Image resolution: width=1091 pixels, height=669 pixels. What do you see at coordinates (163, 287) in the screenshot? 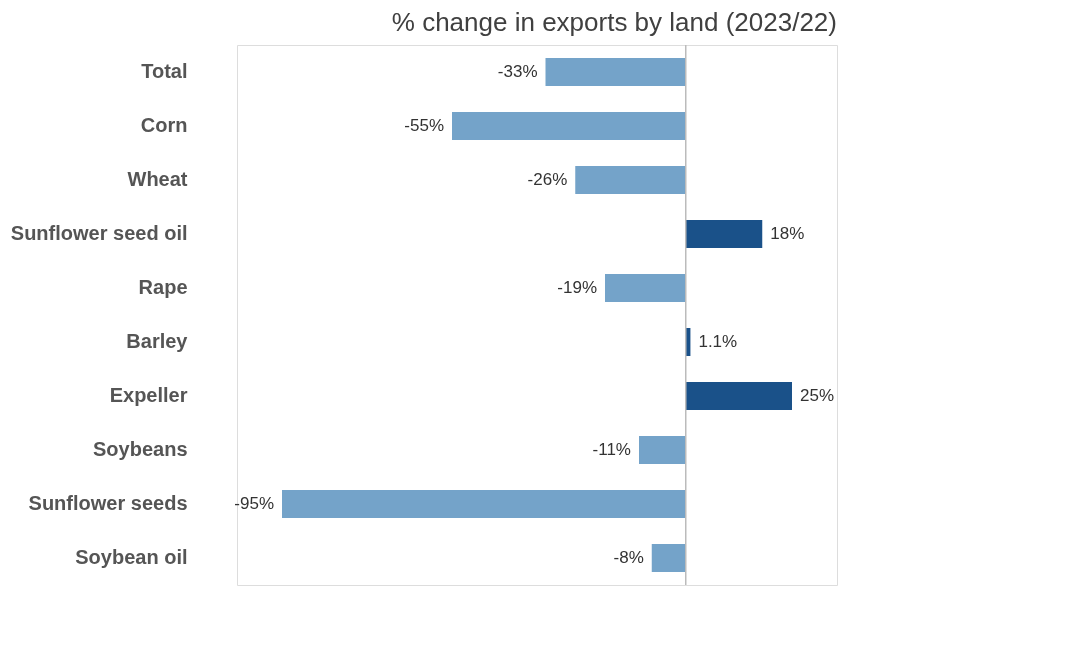
I see `y-tick-label: Rape` at bounding box center [163, 287].